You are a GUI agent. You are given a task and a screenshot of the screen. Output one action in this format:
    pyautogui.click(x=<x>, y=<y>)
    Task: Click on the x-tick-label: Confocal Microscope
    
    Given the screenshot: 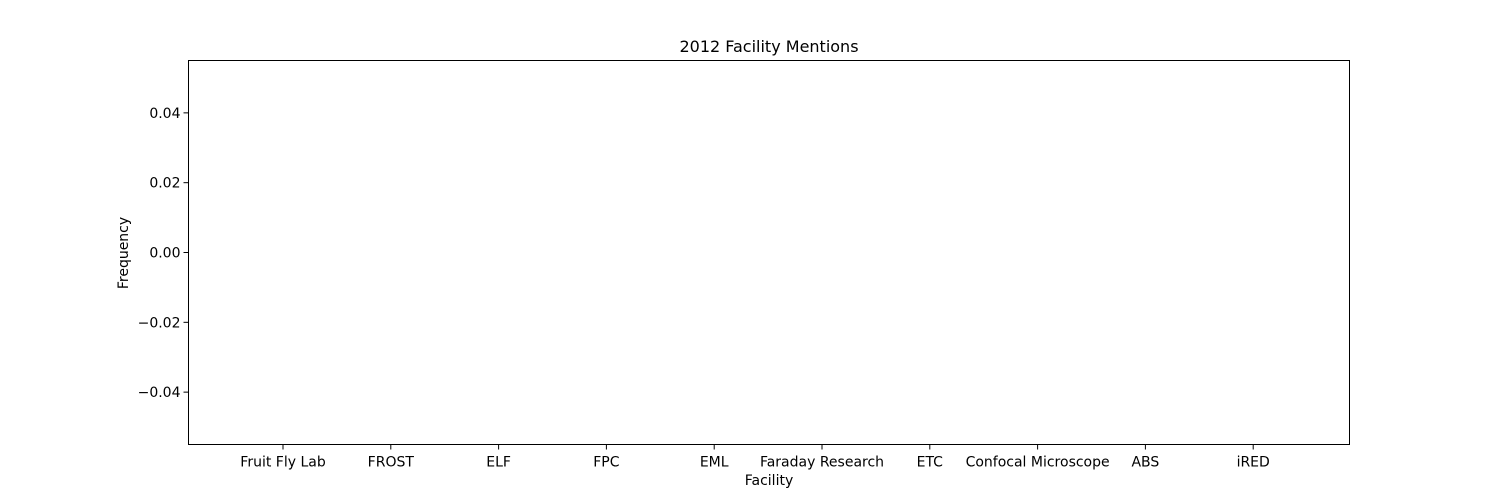 What is the action you would take?
    pyautogui.click(x=1038, y=463)
    